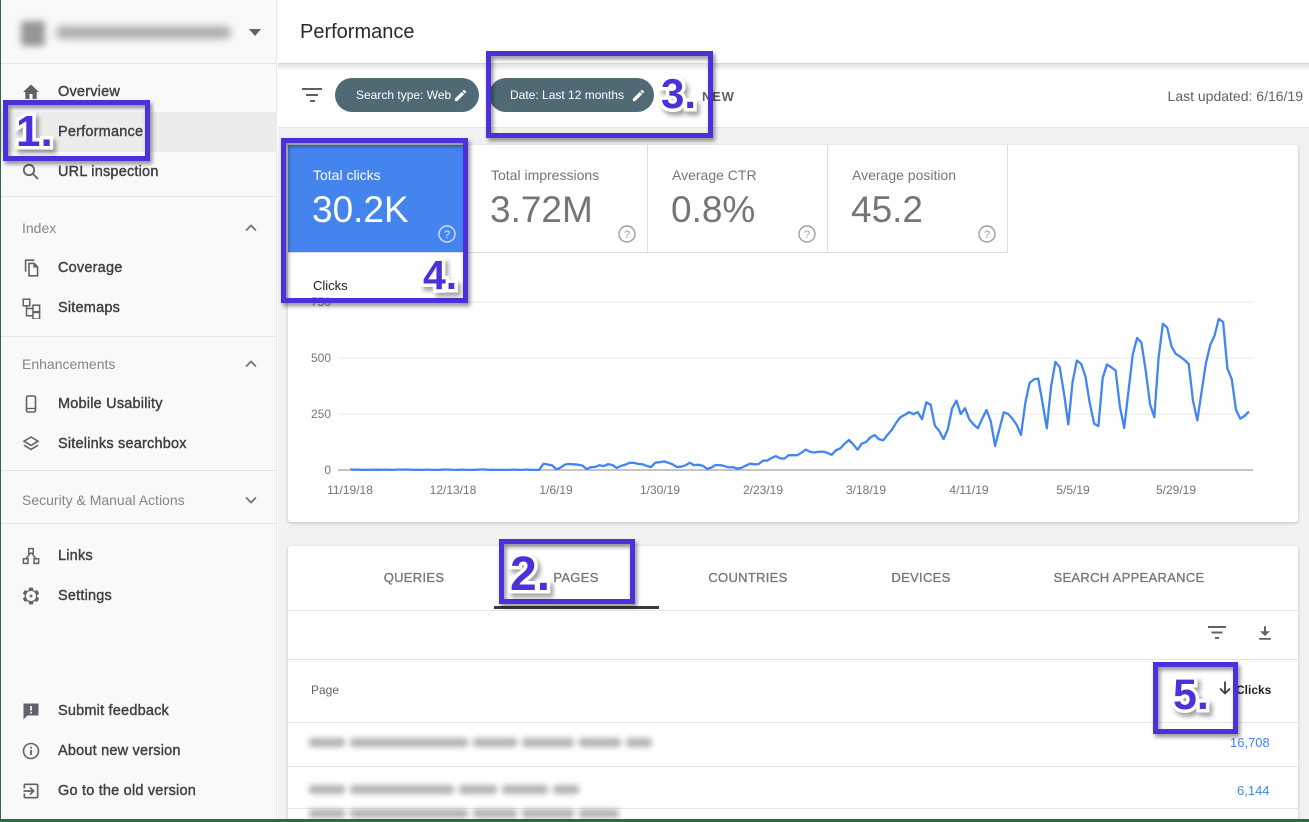  What do you see at coordinates (321, 358) in the screenshot?
I see `svg-text: 500` at bounding box center [321, 358].